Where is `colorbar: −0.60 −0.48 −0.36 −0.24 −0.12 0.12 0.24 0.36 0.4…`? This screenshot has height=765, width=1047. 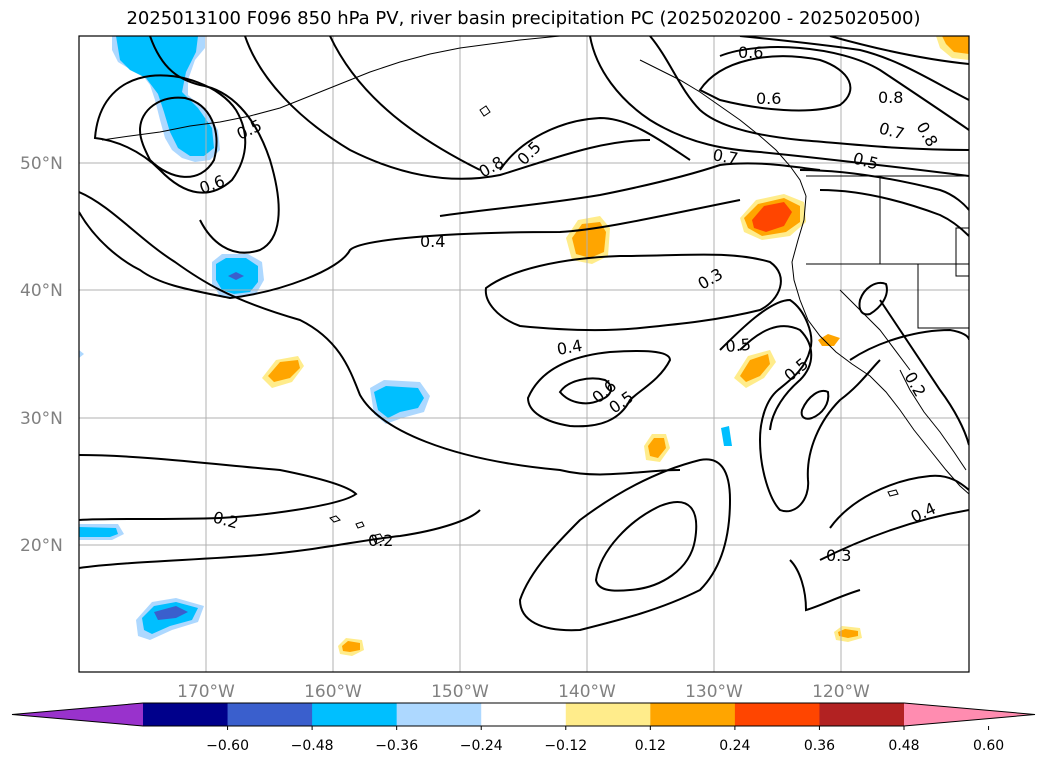 colorbar: −0.60 −0.48 −0.36 −0.24 −0.12 0.12 0.24 0.36 0.4… is located at coordinates (523, 728).